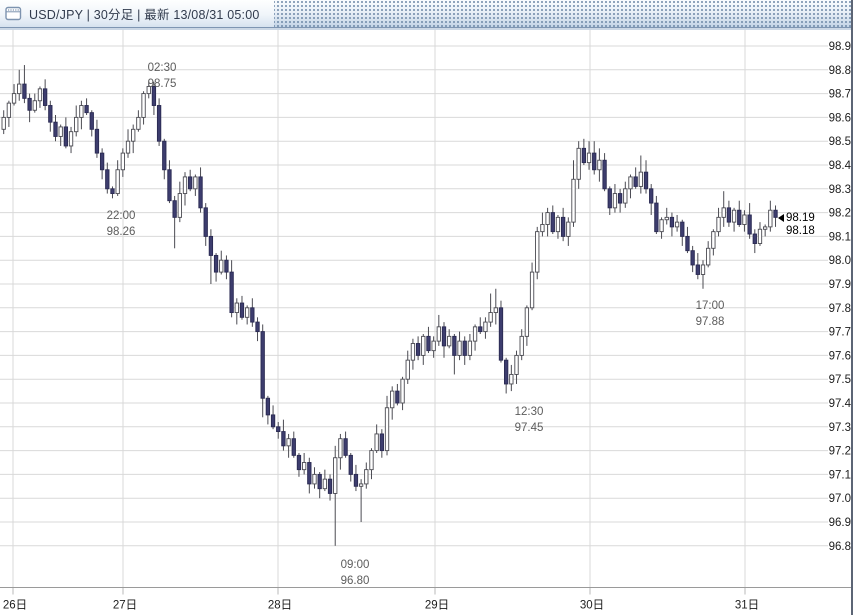  I want to click on swing-price-label: 98.75, so click(162, 84).